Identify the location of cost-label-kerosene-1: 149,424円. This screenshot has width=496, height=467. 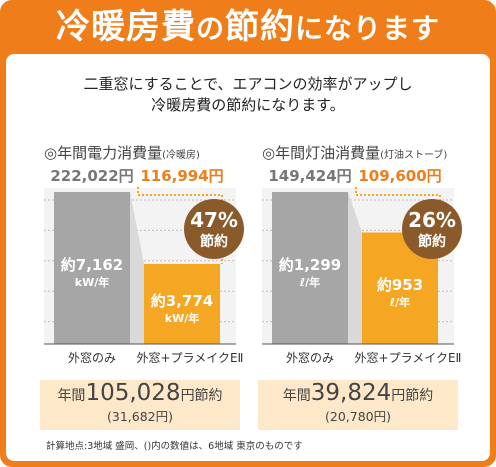
(309, 176).